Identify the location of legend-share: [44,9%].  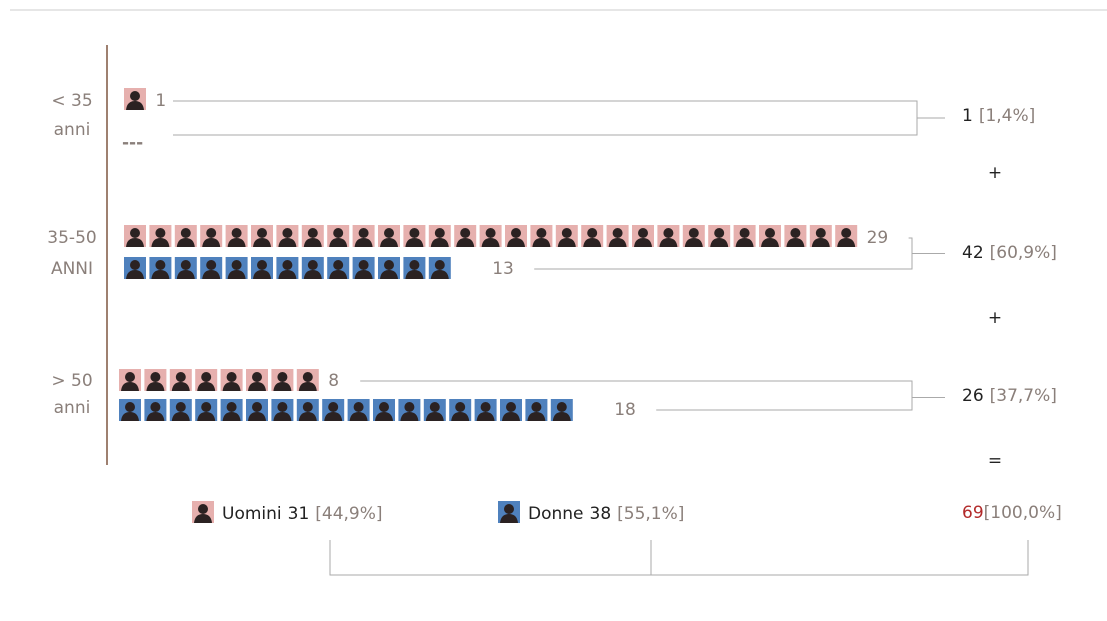
(348, 514).